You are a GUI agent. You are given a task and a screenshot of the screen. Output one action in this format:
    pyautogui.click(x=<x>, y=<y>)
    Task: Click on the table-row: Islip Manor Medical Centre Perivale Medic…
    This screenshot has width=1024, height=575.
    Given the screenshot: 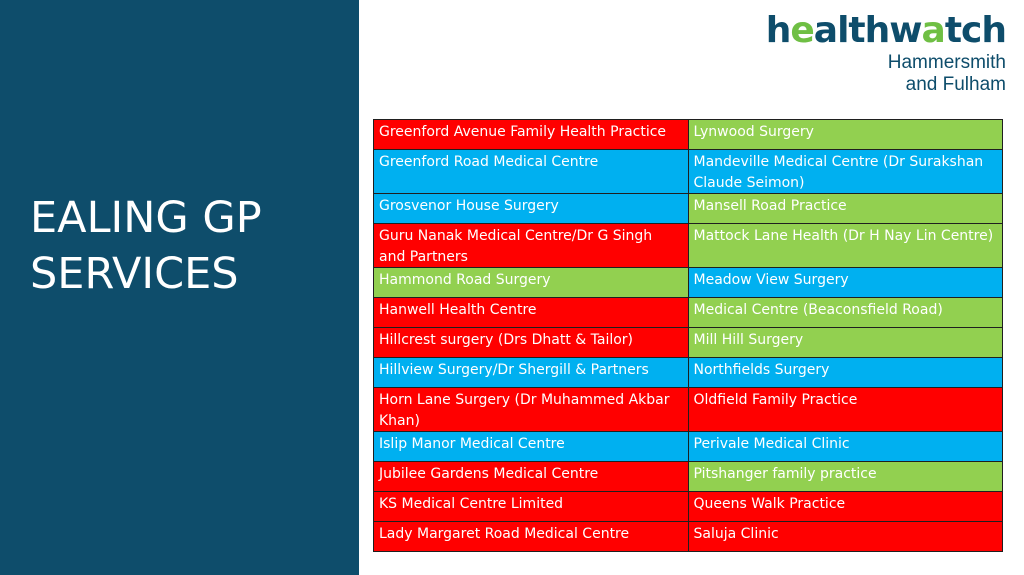 What is the action you would take?
    pyautogui.click(x=688, y=446)
    